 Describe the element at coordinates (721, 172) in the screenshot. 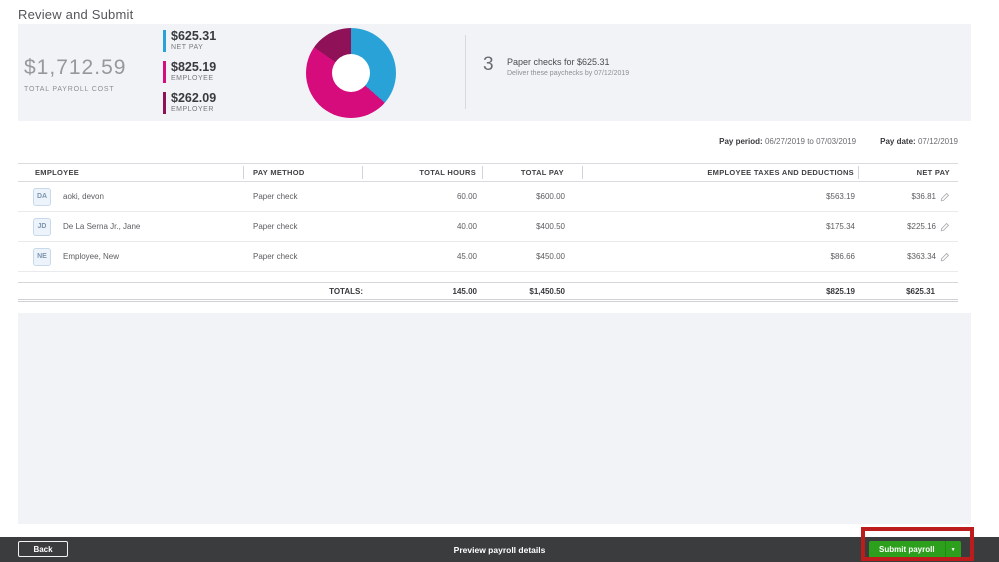

I see `column-header-taxes-deductions: EMPLOYEE TAXES AND DEDUCTIONS` at that location.